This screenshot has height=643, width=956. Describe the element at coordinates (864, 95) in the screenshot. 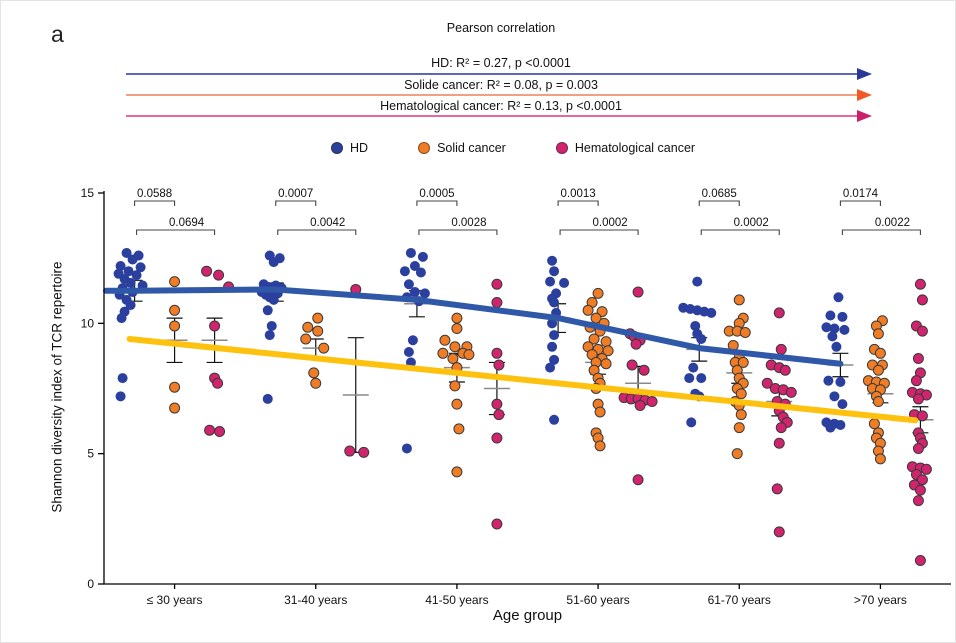

I see `solid-cancer-arrowhead-icon` at that location.